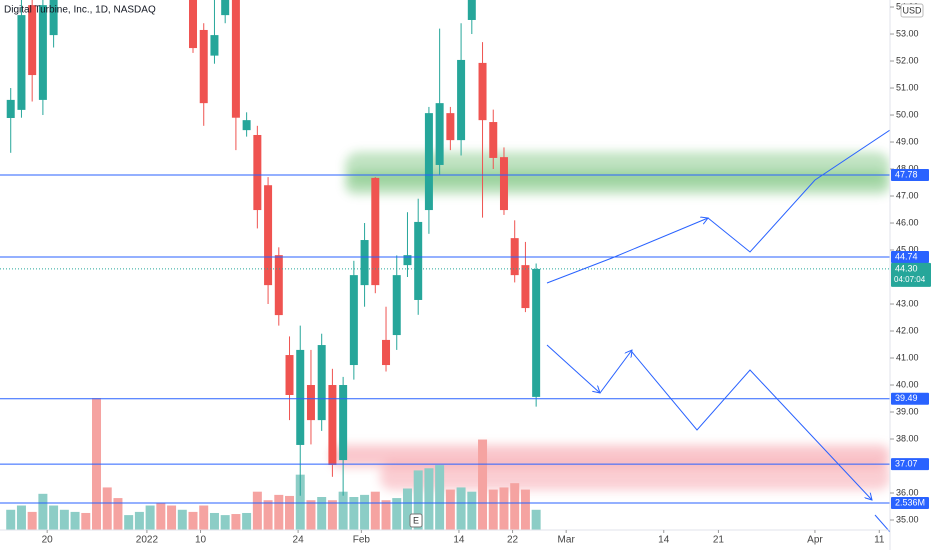  I want to click on y-tick-label: 35.00, so click(907, 519).